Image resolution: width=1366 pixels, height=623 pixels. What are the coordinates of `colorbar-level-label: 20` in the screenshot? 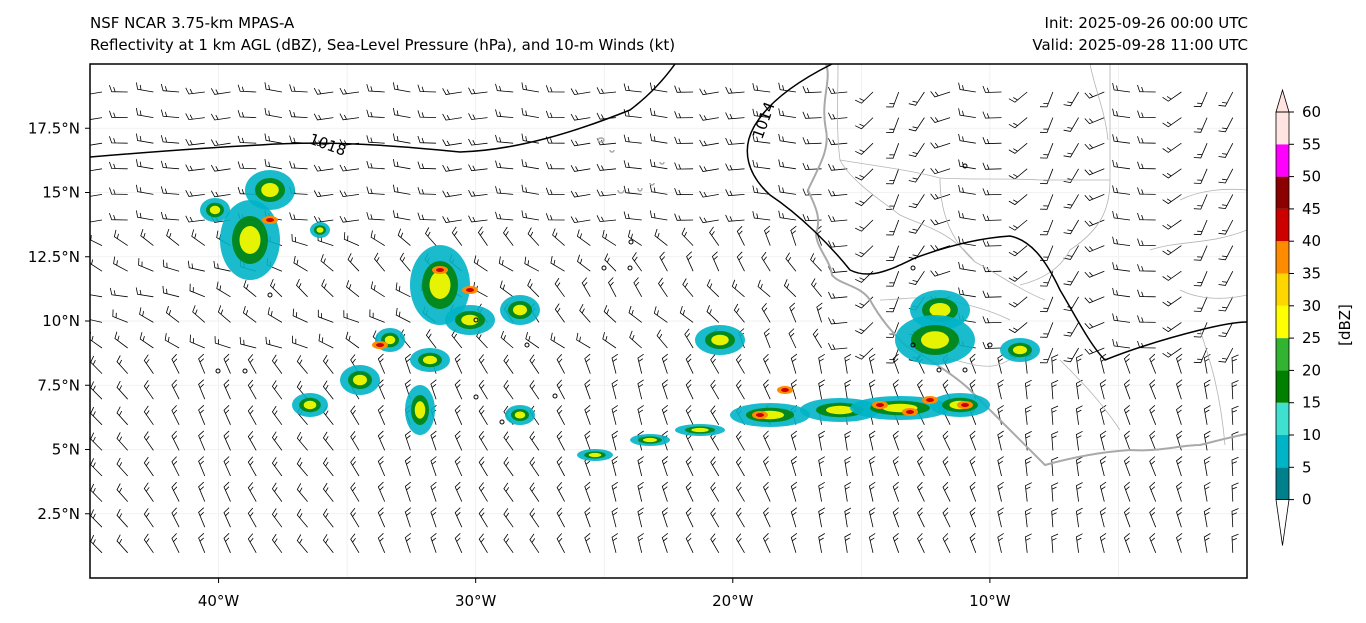 It's located at (1311, 370).